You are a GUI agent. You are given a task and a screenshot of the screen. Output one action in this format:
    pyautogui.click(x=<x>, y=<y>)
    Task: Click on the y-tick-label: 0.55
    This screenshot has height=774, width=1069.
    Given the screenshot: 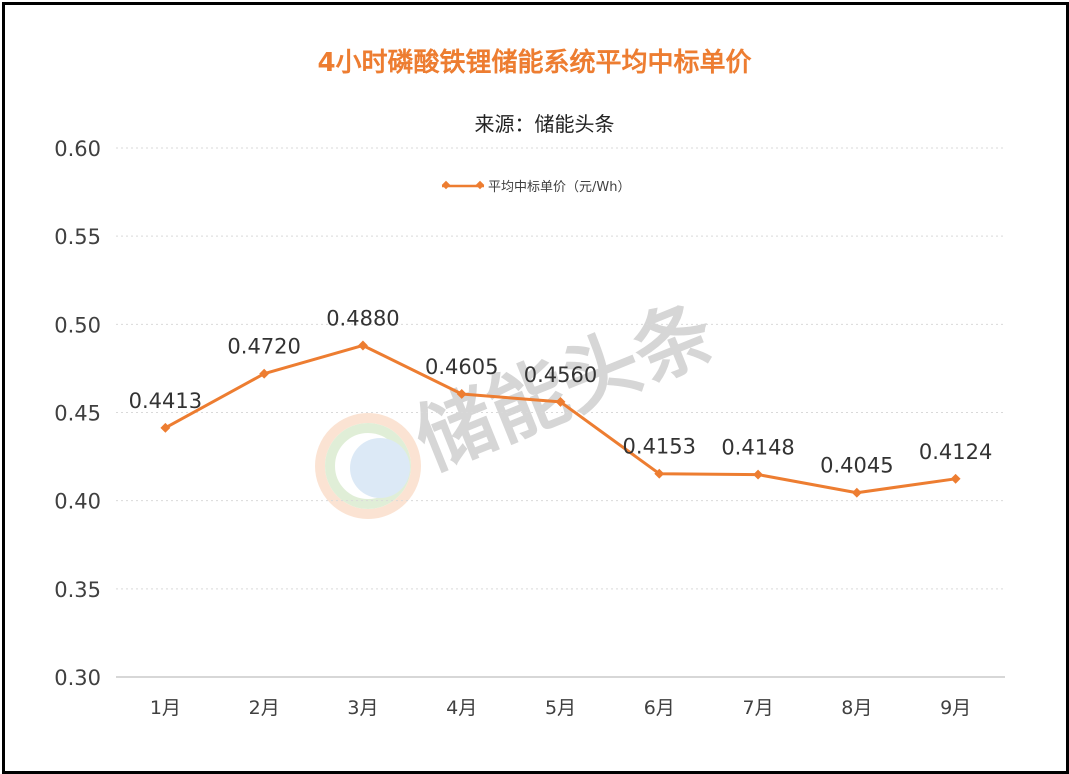 What is the action you would take?
    pyautogui.click(x=77, y=237)
    